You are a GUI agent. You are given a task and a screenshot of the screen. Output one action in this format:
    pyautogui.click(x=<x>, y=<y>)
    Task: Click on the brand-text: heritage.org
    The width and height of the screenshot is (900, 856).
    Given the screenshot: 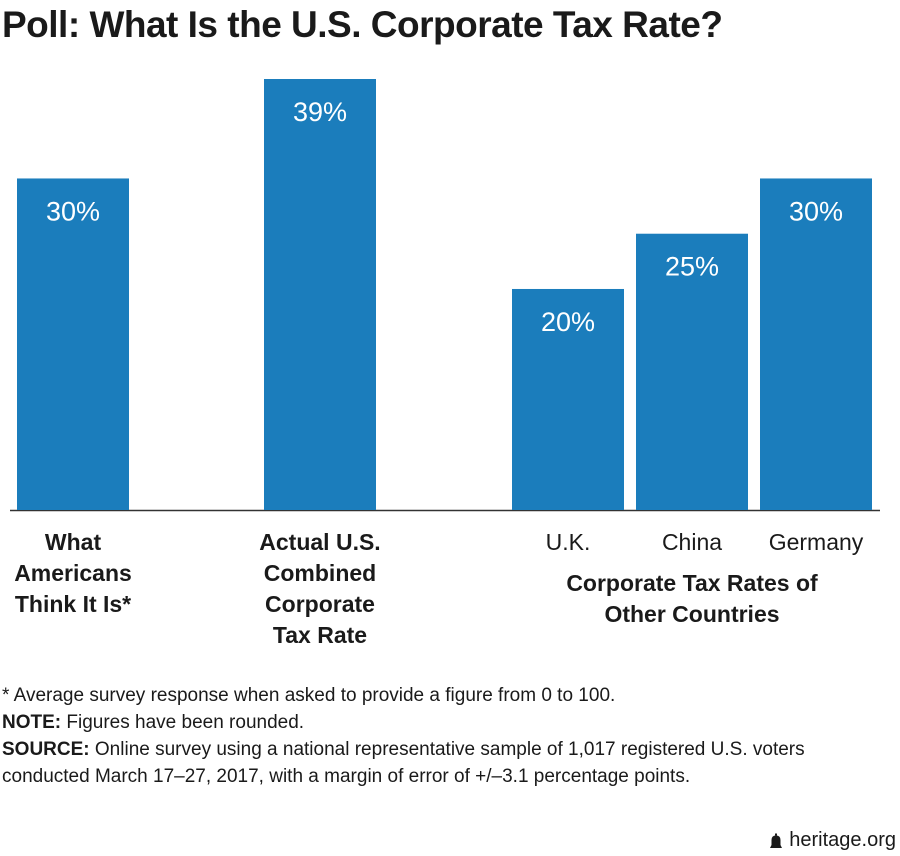 What is the action you would take?
    pyautogui.click(x=842, y=840)
    